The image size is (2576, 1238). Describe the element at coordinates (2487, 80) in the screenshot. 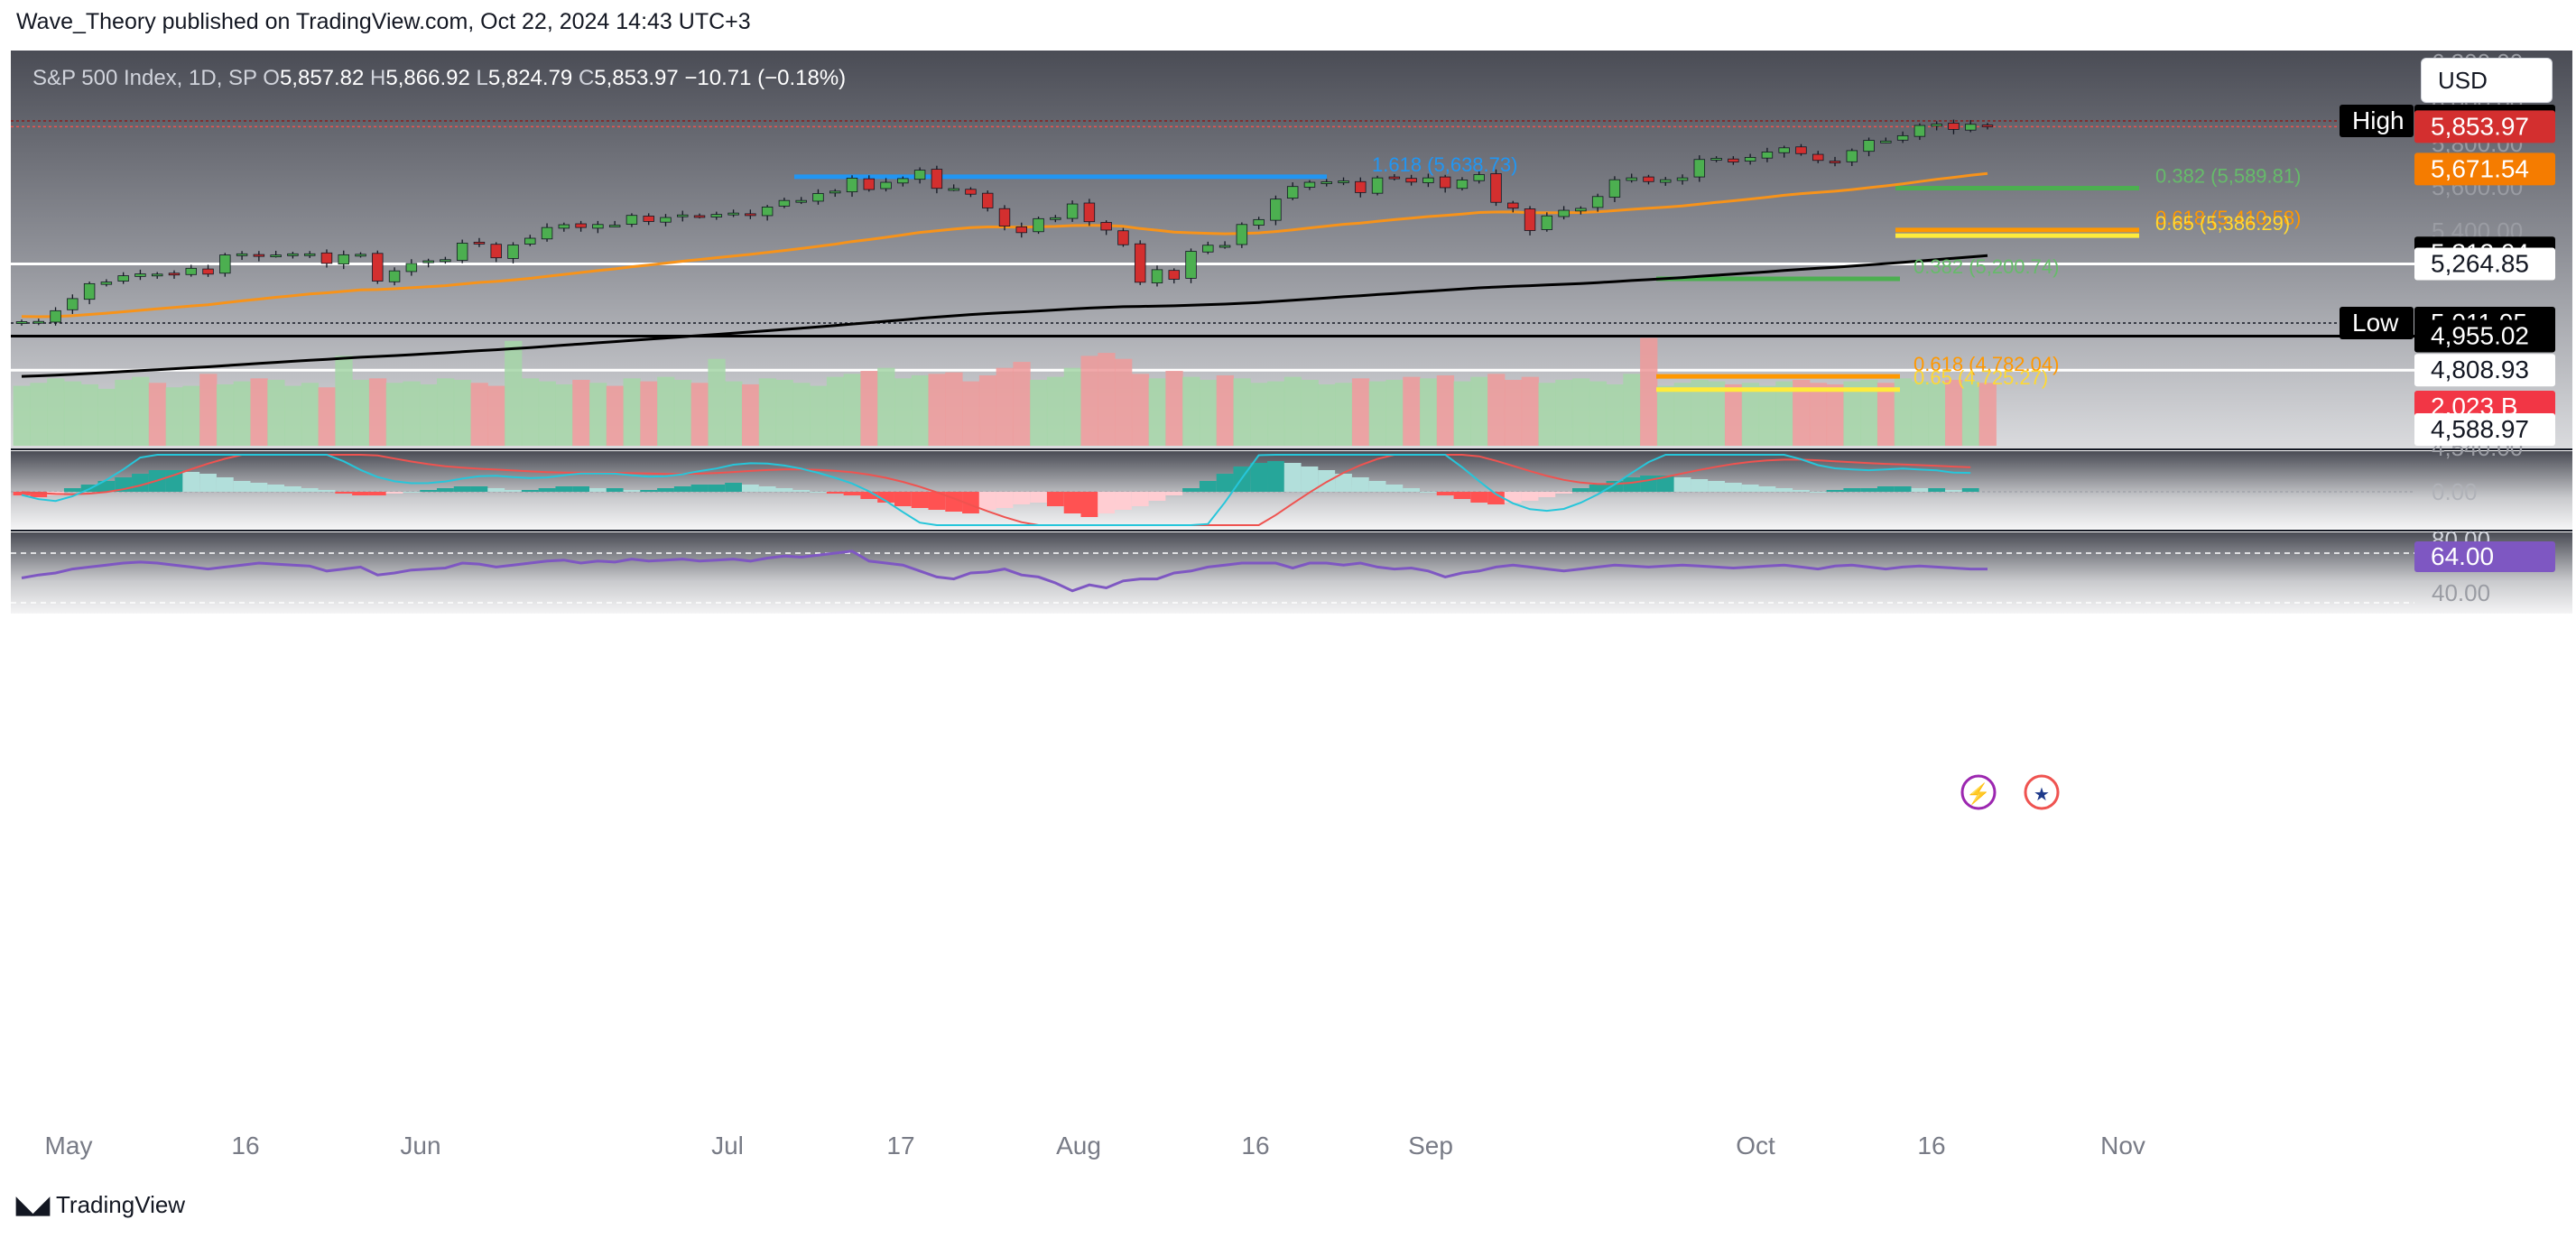

I see `currency-button: USD` at that location.